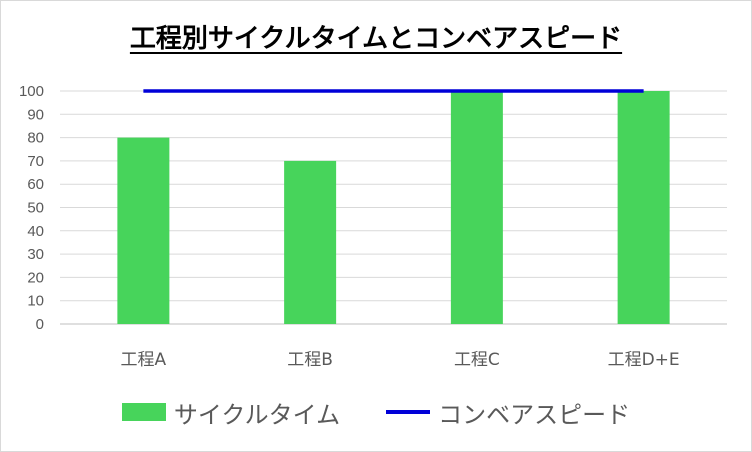  What do you see at coordinates (35, 208) in the screenshot?
I see `y-tick-label: 50` at bounding box center [35, 208].